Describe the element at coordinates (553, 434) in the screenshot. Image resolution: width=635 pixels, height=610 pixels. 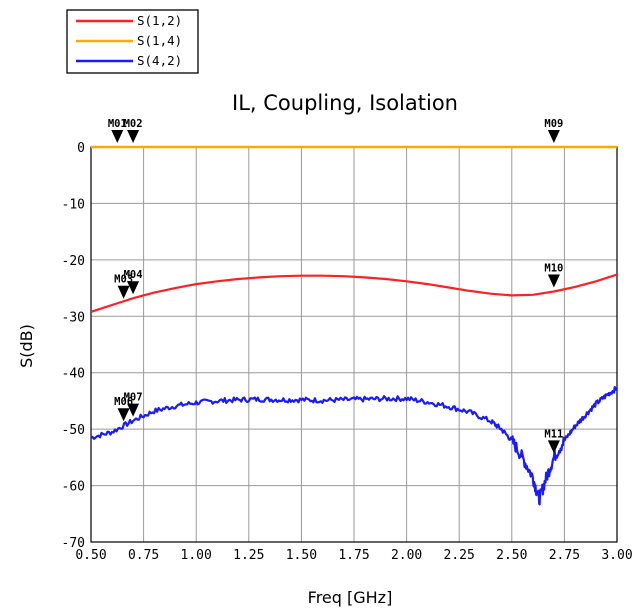
I see `marker-label: M11` at that location.